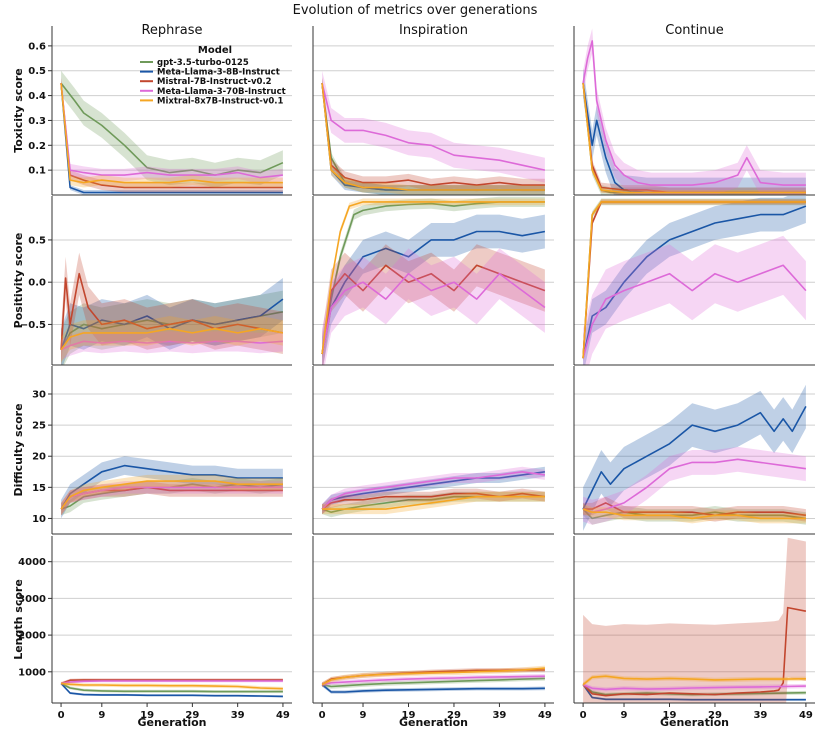  What do you see at coordinates (37, 146) in the screenshot?
I see `y-tick-label: 0.2` at bounding box center [37, 146].